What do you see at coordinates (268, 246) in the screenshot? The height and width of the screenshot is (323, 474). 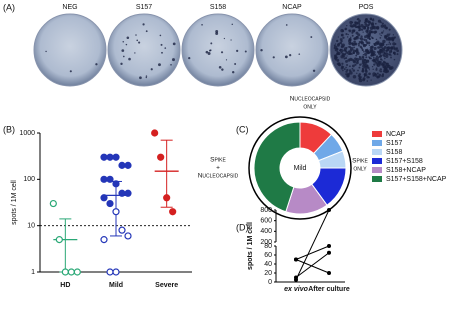 I see `y-tick-label: 80` at bounding box center [268, 246].